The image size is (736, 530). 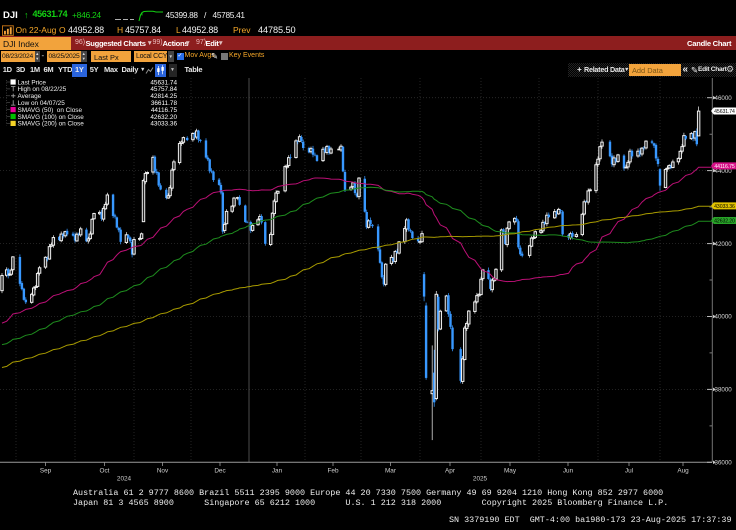 What do you see at coordinates (568, 471) in the screenshot?
I see `svg-text: Jun` at bounding box center [568, 471].